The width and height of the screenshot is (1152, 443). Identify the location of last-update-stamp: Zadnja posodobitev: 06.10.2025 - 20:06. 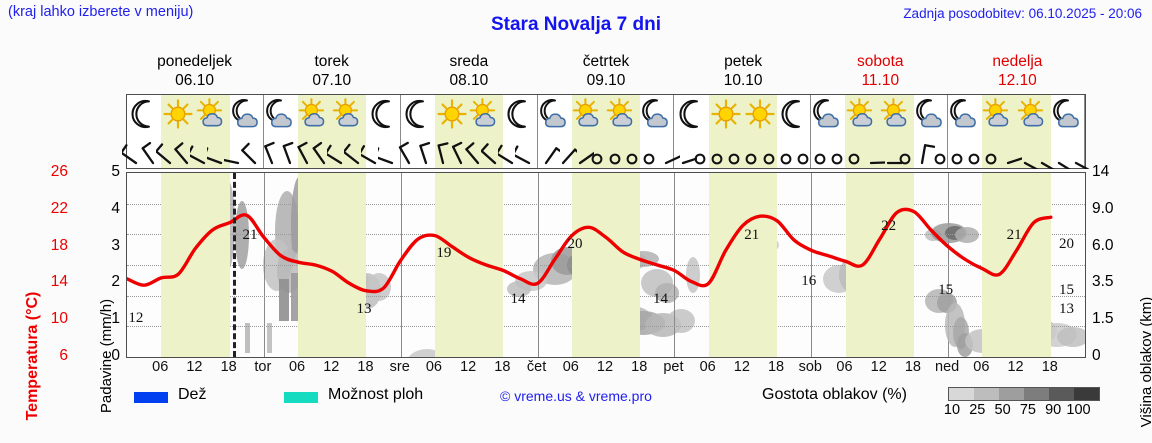
(1022, 13).